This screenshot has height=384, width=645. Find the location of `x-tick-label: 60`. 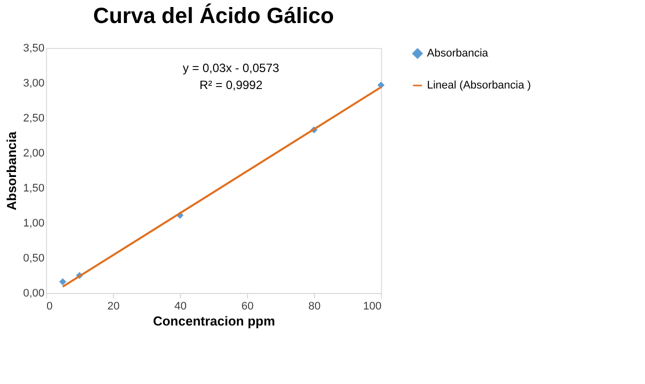

x-tick-label: 60 is located at coordinates (247, 306).